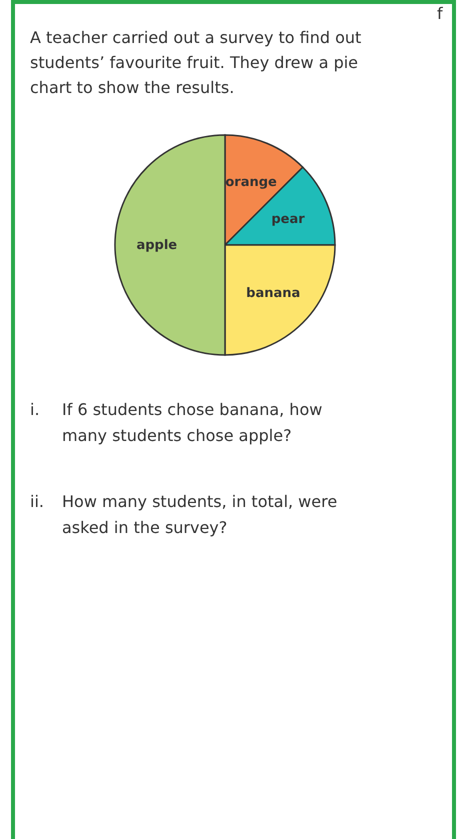 The width and height of the screenshot is (460, 839). What do you see at coordinates (157, 245) in the screenshot?
I see `slice-label: apple` at bounding box center [157, 245].